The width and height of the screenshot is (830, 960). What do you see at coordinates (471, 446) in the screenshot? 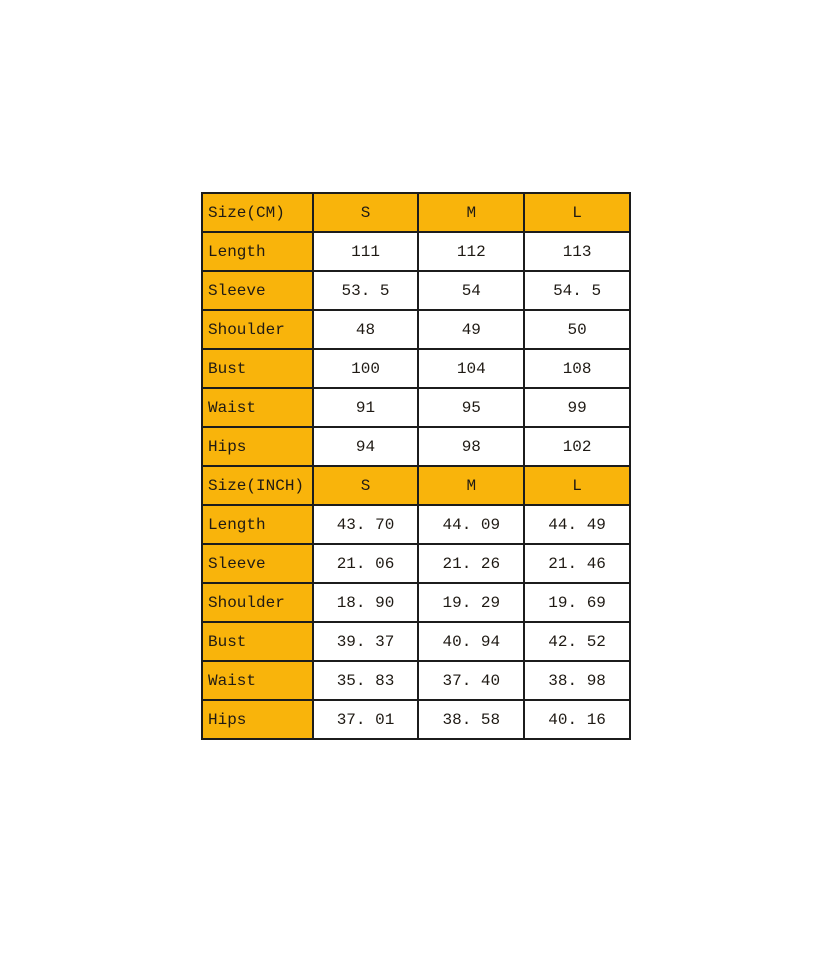
I see `cell-value: 98` at bounding box center [471, 446].